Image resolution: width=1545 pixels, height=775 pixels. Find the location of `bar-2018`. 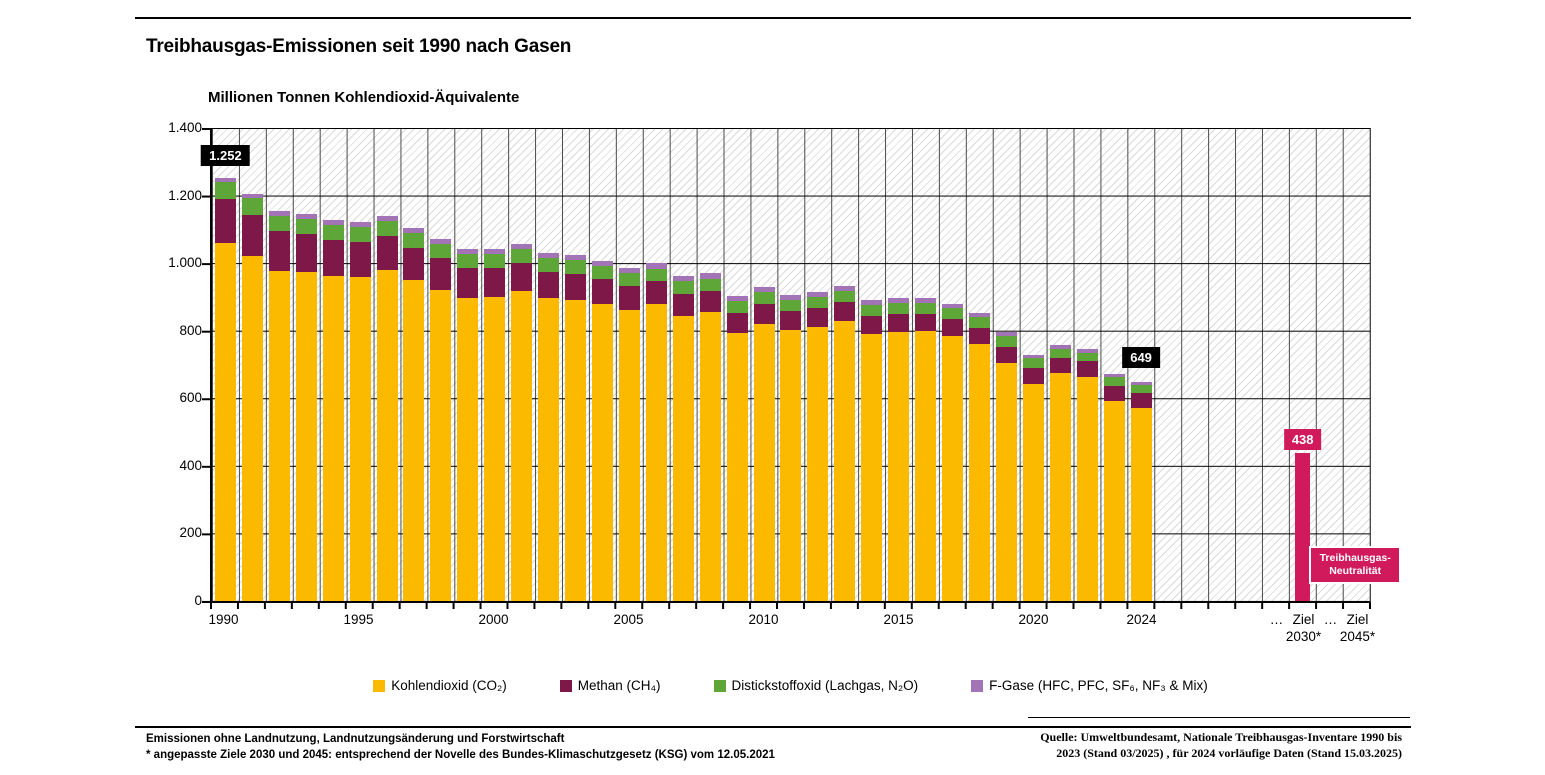

bar-2018 is located at coordinates (979, 364).